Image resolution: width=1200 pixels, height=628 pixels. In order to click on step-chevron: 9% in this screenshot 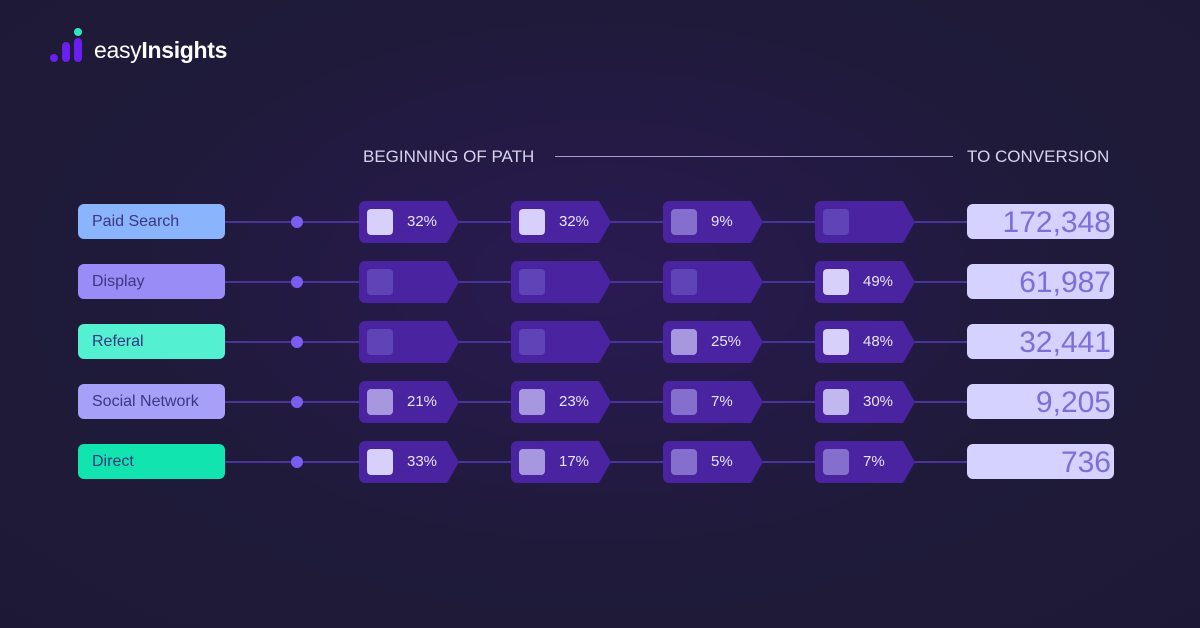, I will do `click(713, 222)`.